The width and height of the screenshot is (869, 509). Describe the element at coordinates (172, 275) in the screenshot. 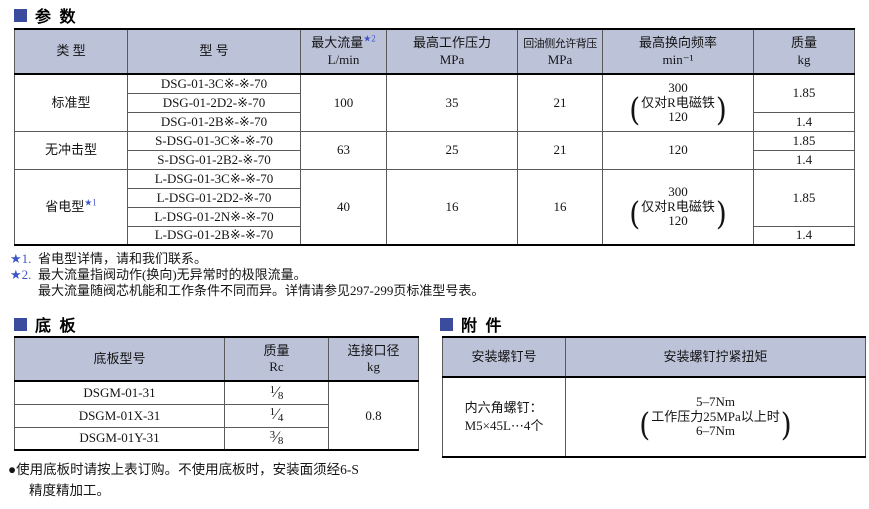

I see `footnote-text: 最大流量指阀动作(换向)无异常时的极限流量。` at that location.